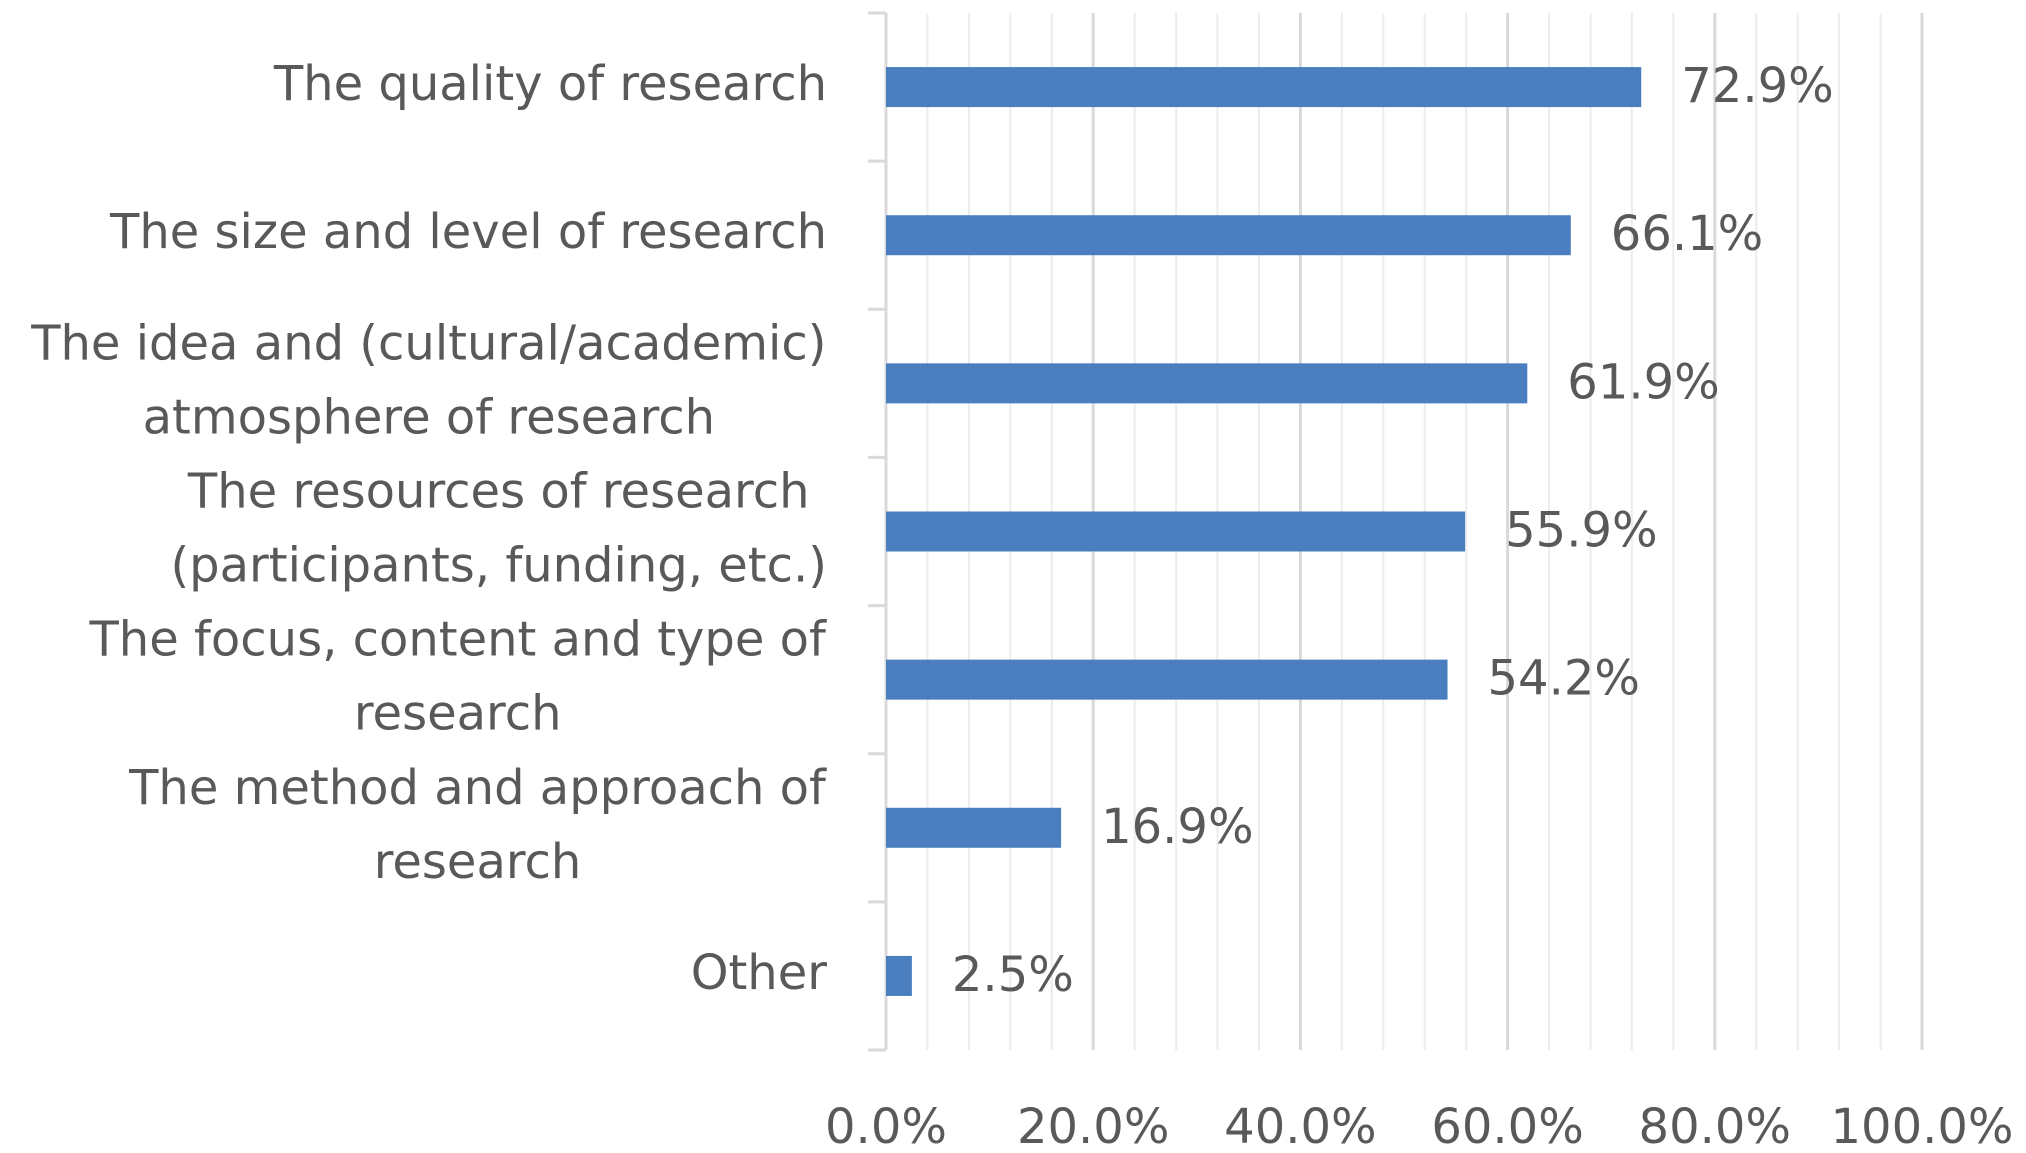 The width and height of the screenshot is (2026, 1153). Describe the element at coordinates (1093, 1126) in the screenshot. I see `x-tick-label: 20.0%` at that location.